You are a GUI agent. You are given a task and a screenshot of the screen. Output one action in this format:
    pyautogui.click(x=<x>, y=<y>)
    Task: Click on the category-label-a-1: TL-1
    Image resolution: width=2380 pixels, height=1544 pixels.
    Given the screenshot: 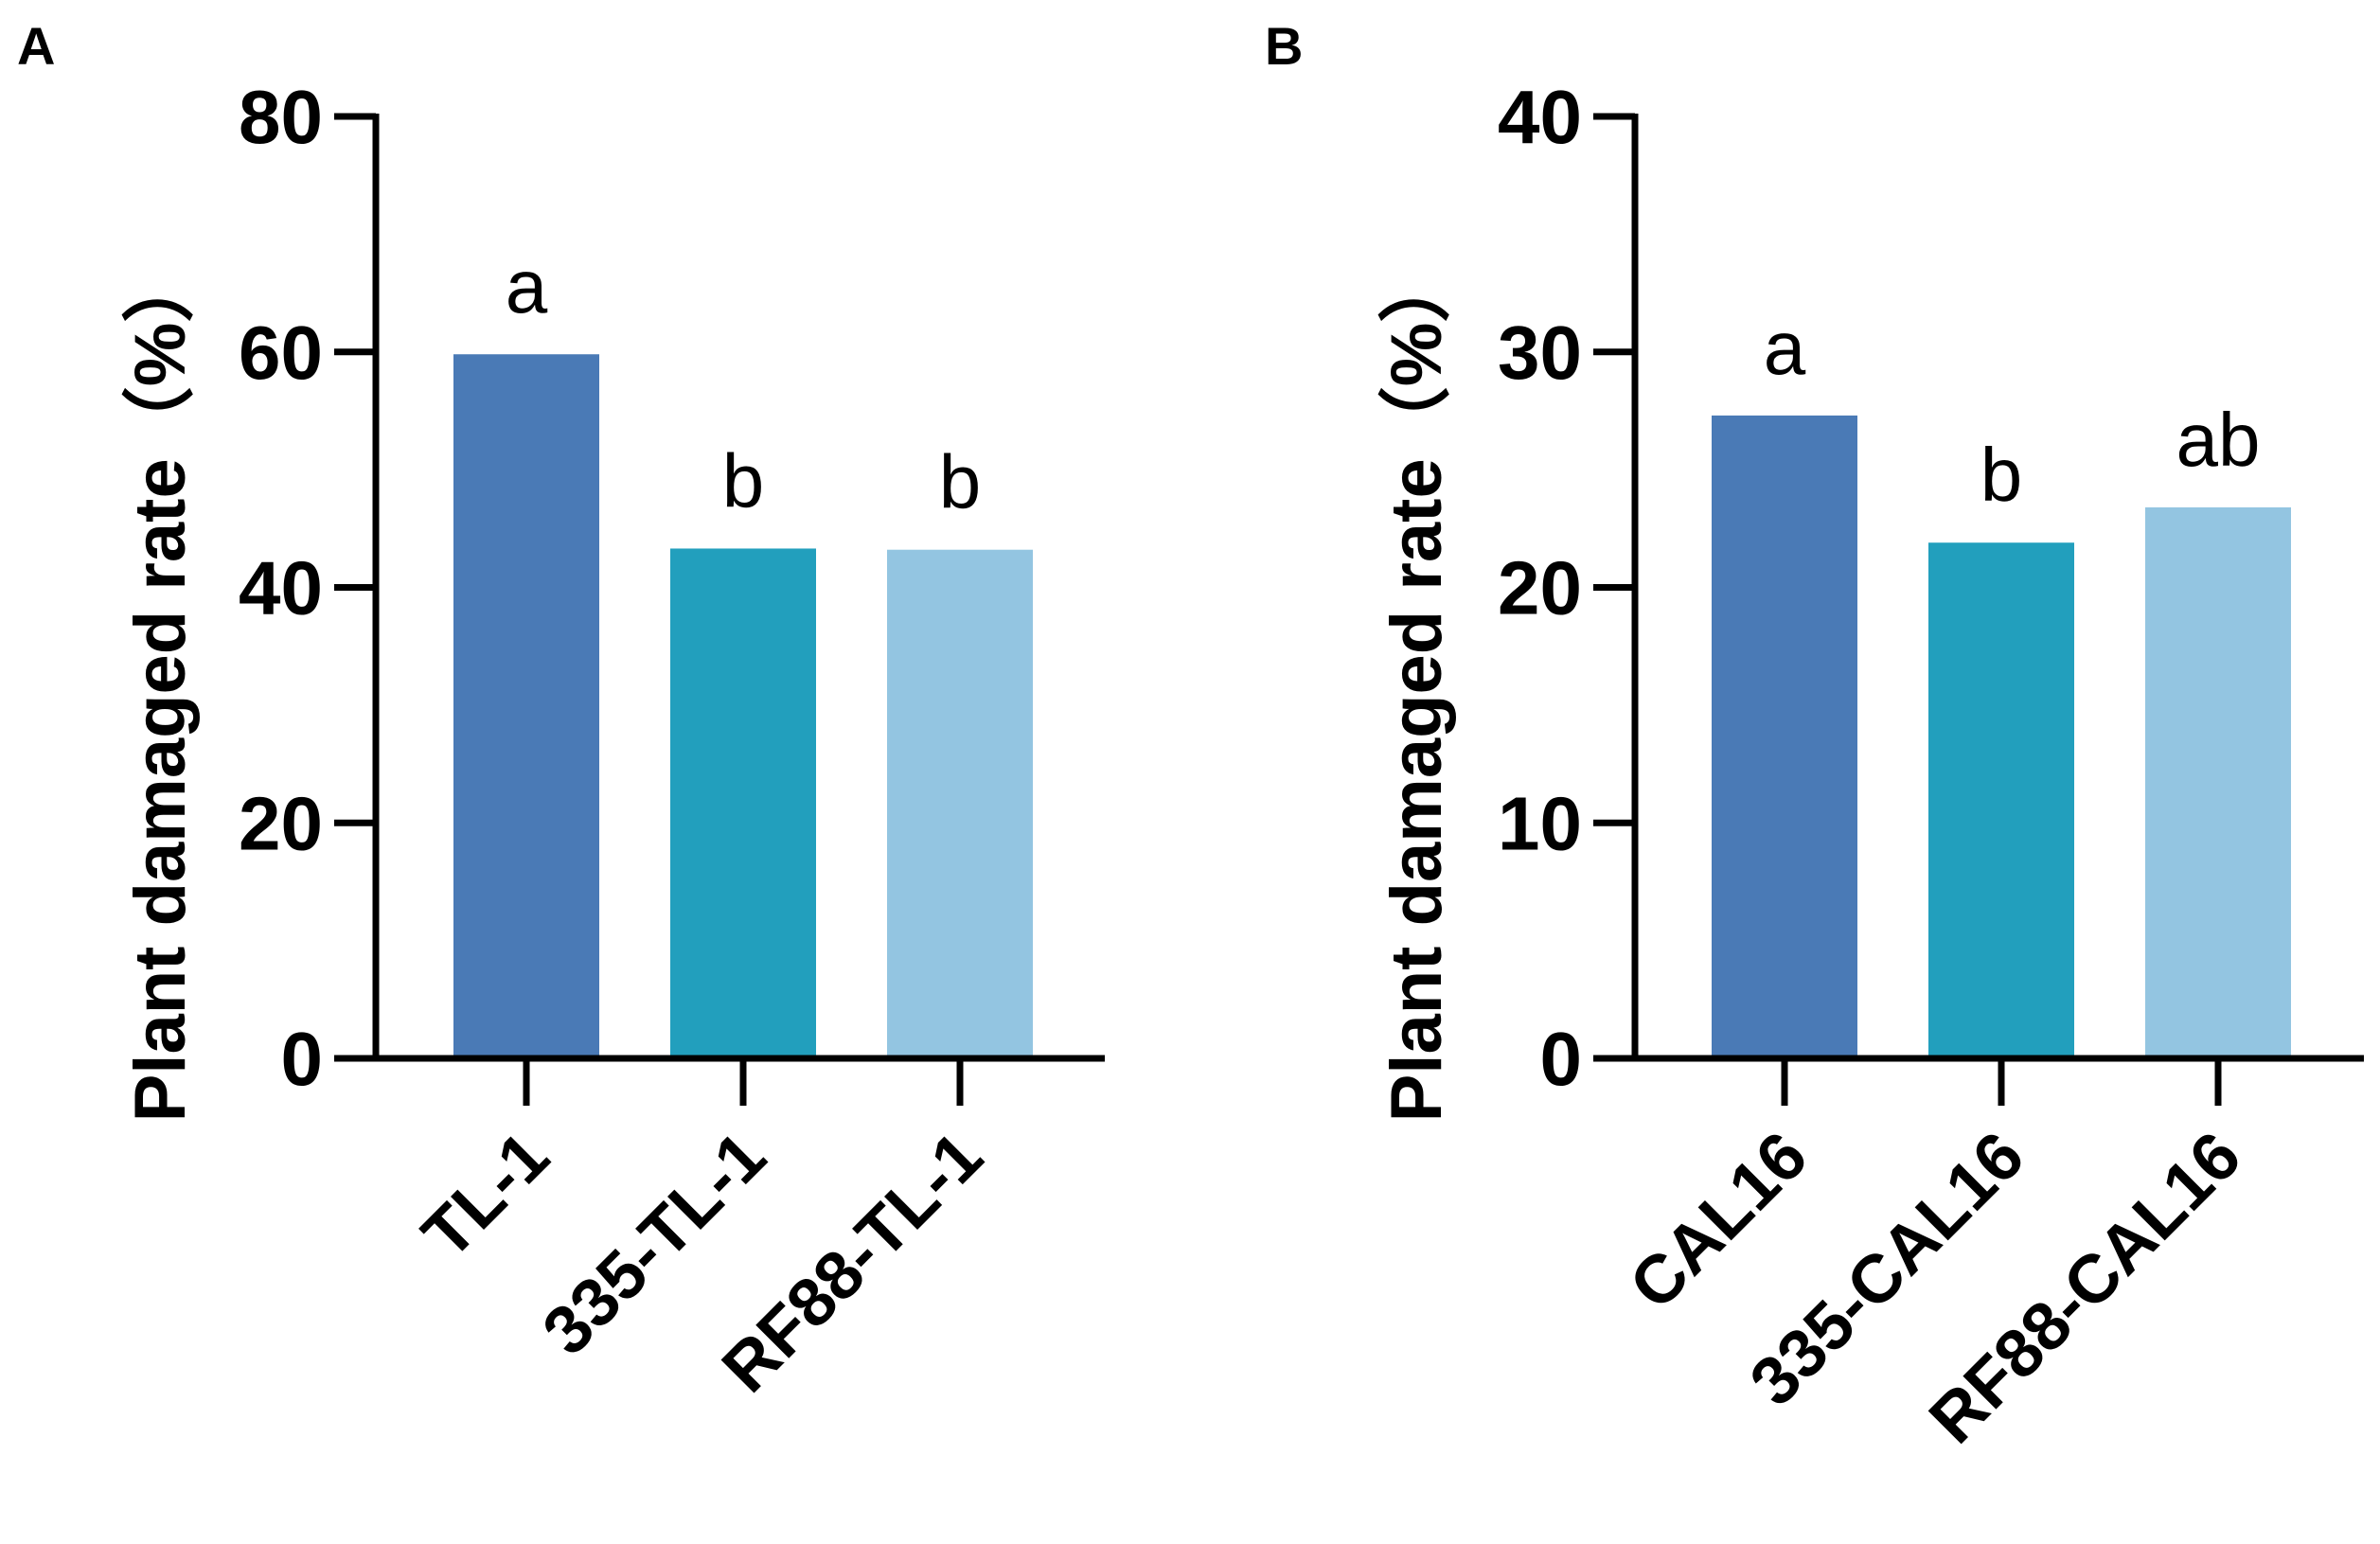 What is the action you would take?
    pyautogui.click(x=485, y=1195)
    